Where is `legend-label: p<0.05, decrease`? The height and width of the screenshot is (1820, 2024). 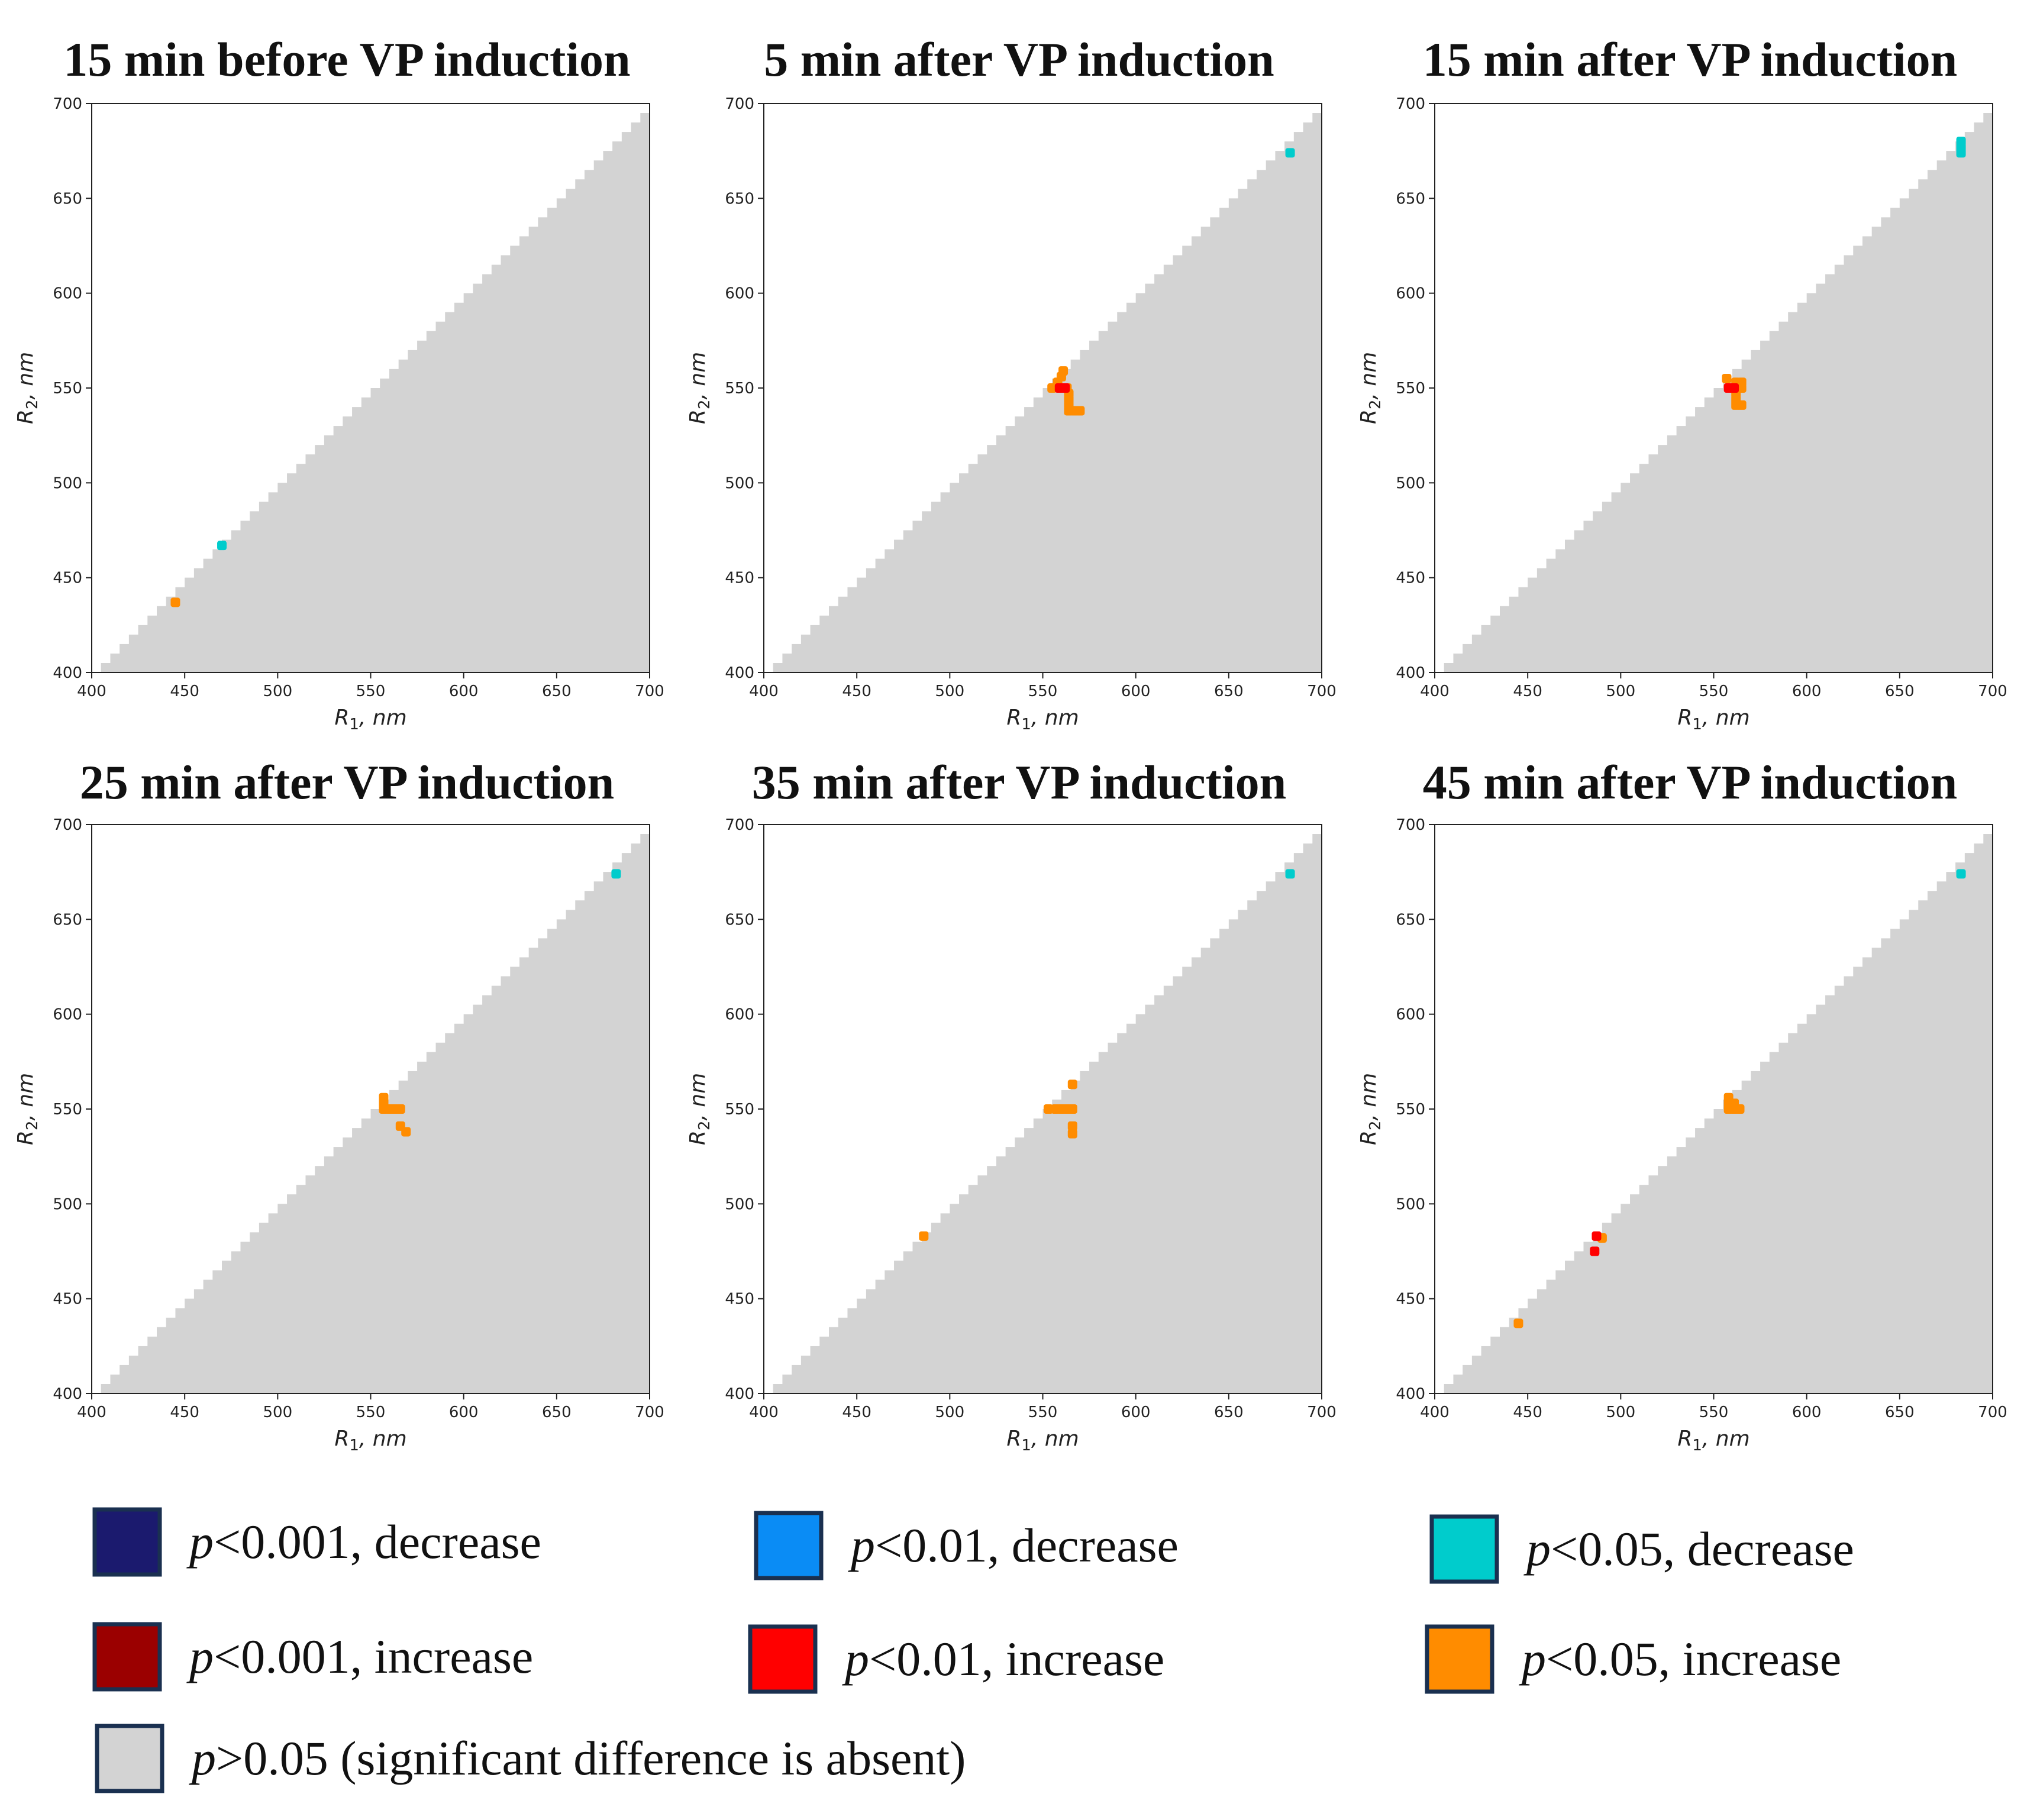 legend-label: p<0.05, decrease is located at coordinates (1688, 1549).